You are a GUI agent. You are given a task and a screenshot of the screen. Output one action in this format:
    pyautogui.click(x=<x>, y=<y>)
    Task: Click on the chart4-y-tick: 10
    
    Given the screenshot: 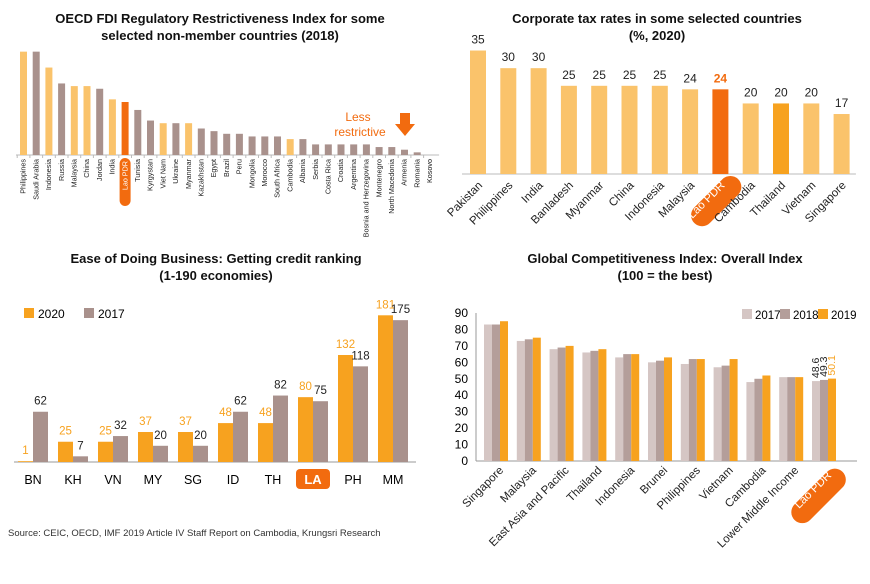 What is the action you would take?
    pyautogui.click(x=462, y=445)
    